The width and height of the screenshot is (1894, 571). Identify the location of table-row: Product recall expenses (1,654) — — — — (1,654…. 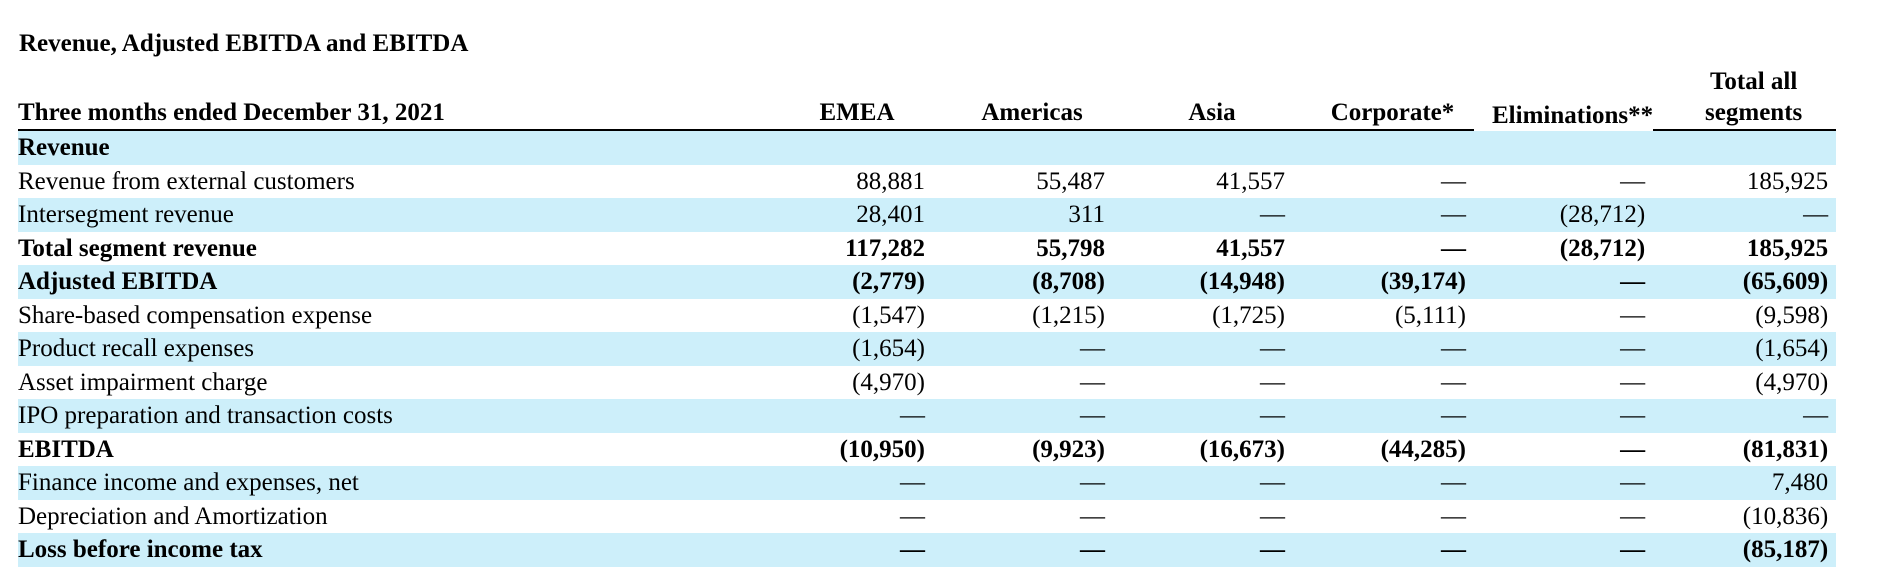
(927, 349).